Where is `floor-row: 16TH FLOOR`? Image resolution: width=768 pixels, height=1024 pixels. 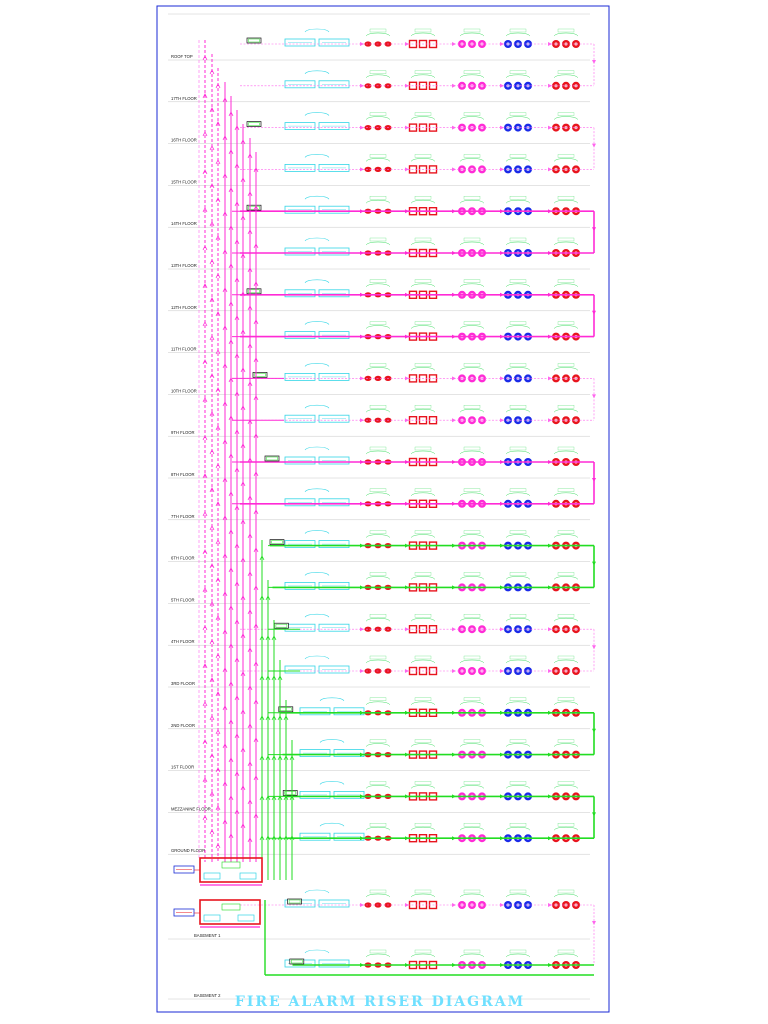 floor-row: 16TH FLOOR is located at coordinates (382, 141).